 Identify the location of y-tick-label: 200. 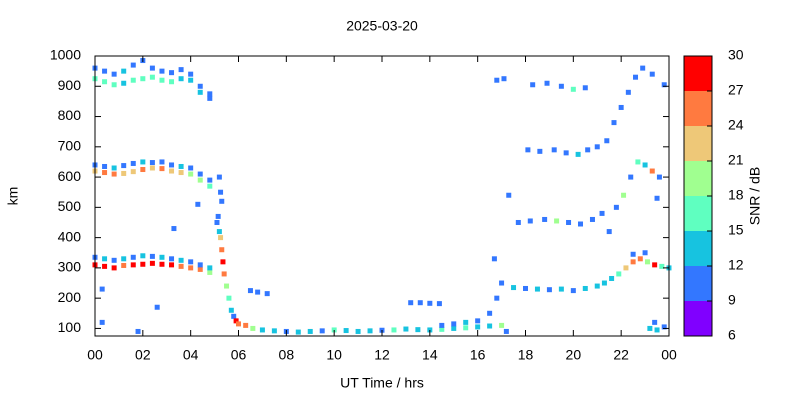
(70, 297).